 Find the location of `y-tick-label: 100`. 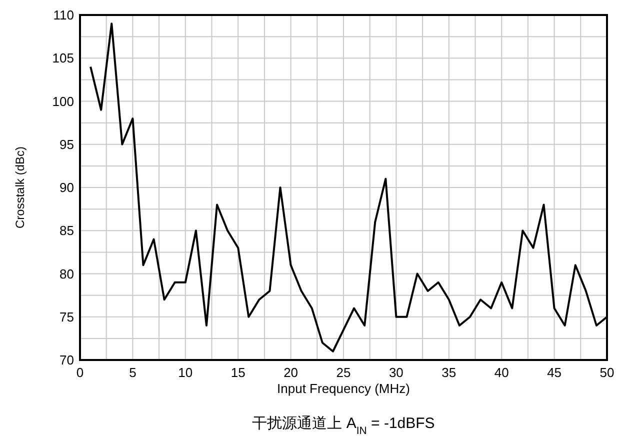

y-tick-label: 100 is located at coordinates (63, 101).